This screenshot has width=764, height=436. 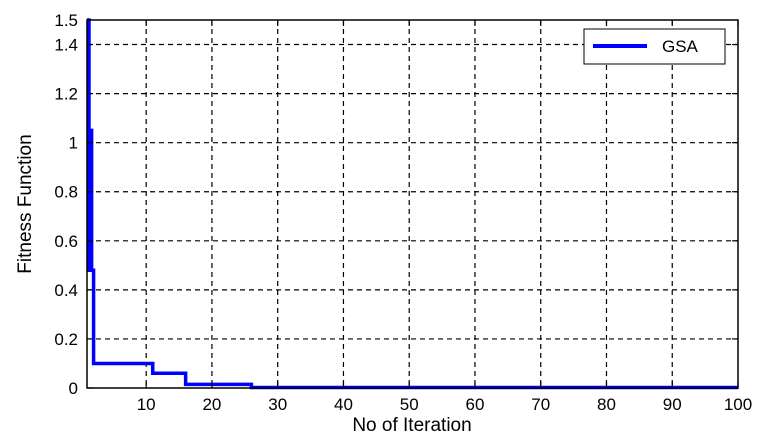 I want to click on y-axis-label: Fitness Function, so click(x=25, y=203).